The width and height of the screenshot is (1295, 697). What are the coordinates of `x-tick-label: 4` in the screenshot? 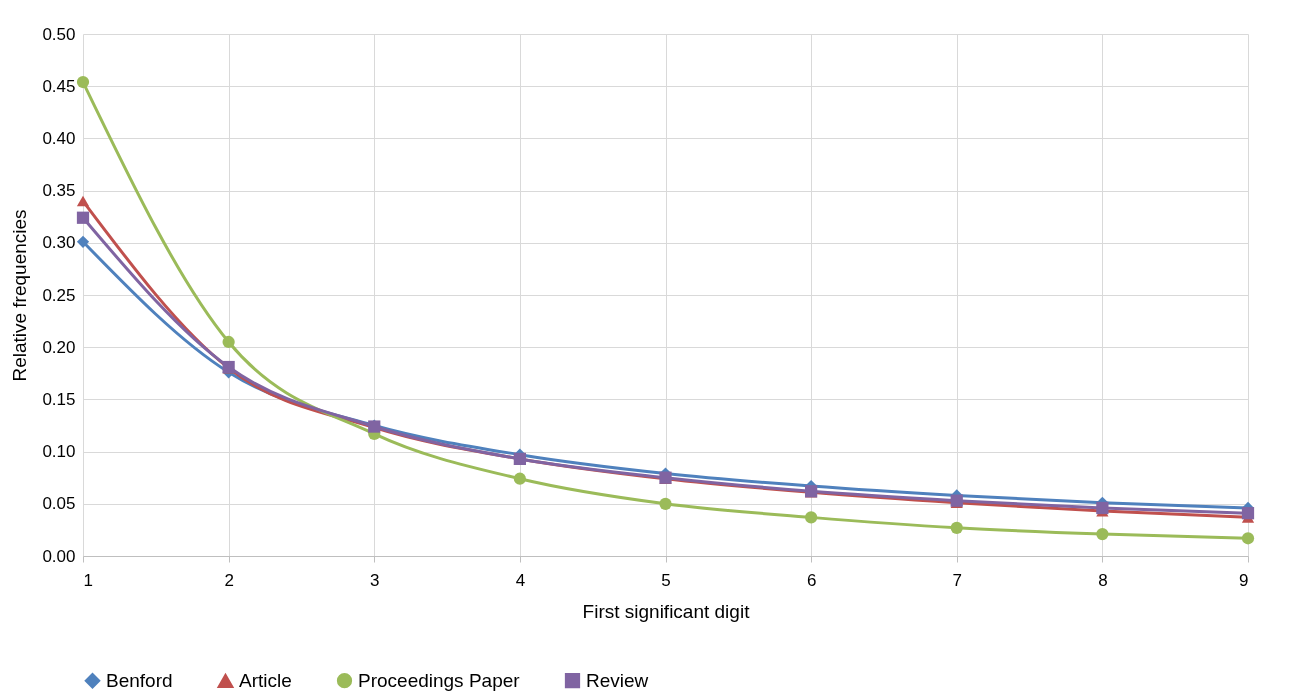 It's located at (520, 580).